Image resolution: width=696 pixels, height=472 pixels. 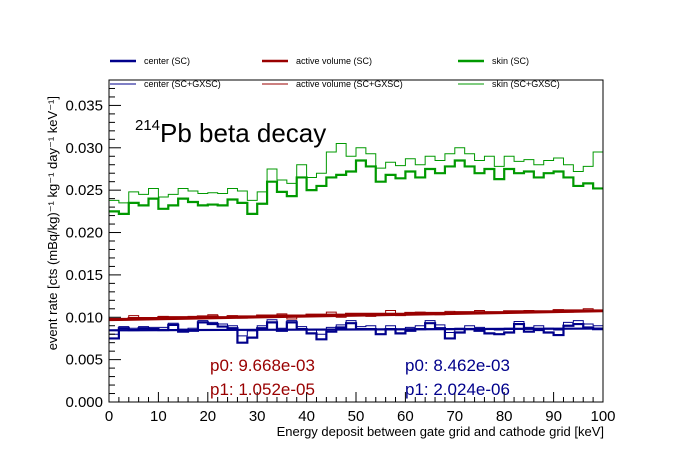 I want to click on fit-active-p0: p0: 9.668e-03, so click(x=262, y=365).